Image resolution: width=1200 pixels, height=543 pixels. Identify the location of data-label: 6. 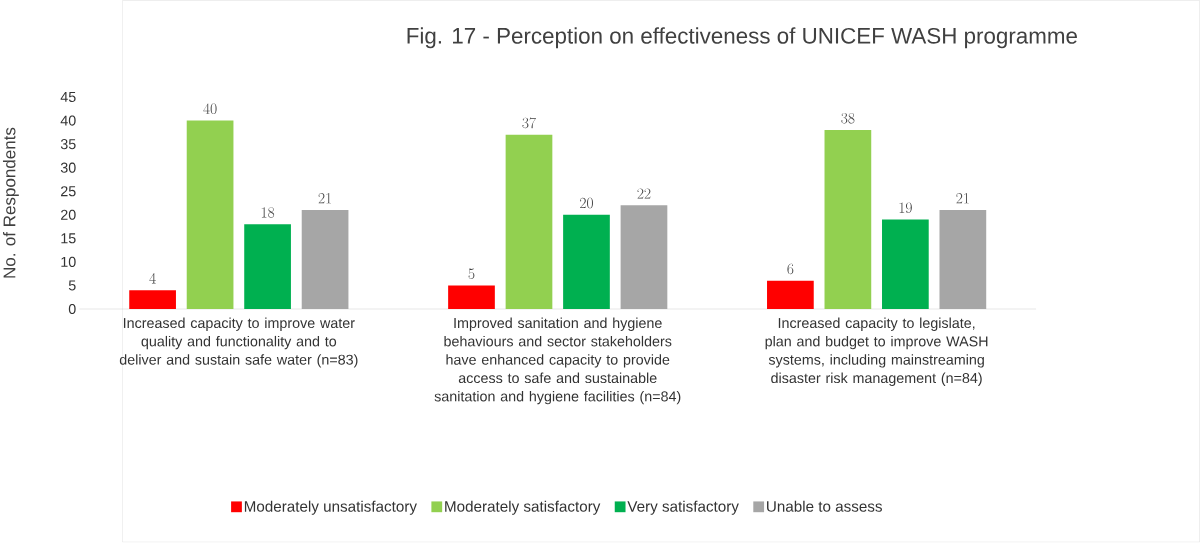
(790, 269).